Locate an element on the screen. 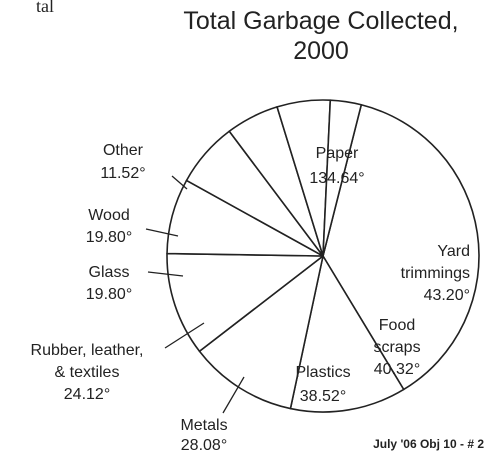 This screenshot has width=492, height=456. slice-label-line: 134.64° is located at coordinates (336, 178).